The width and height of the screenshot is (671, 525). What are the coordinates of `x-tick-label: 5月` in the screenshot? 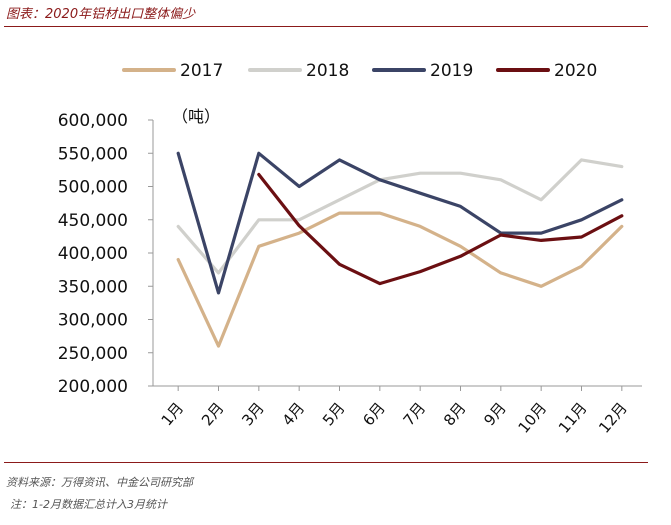 It's located at (334, 414).